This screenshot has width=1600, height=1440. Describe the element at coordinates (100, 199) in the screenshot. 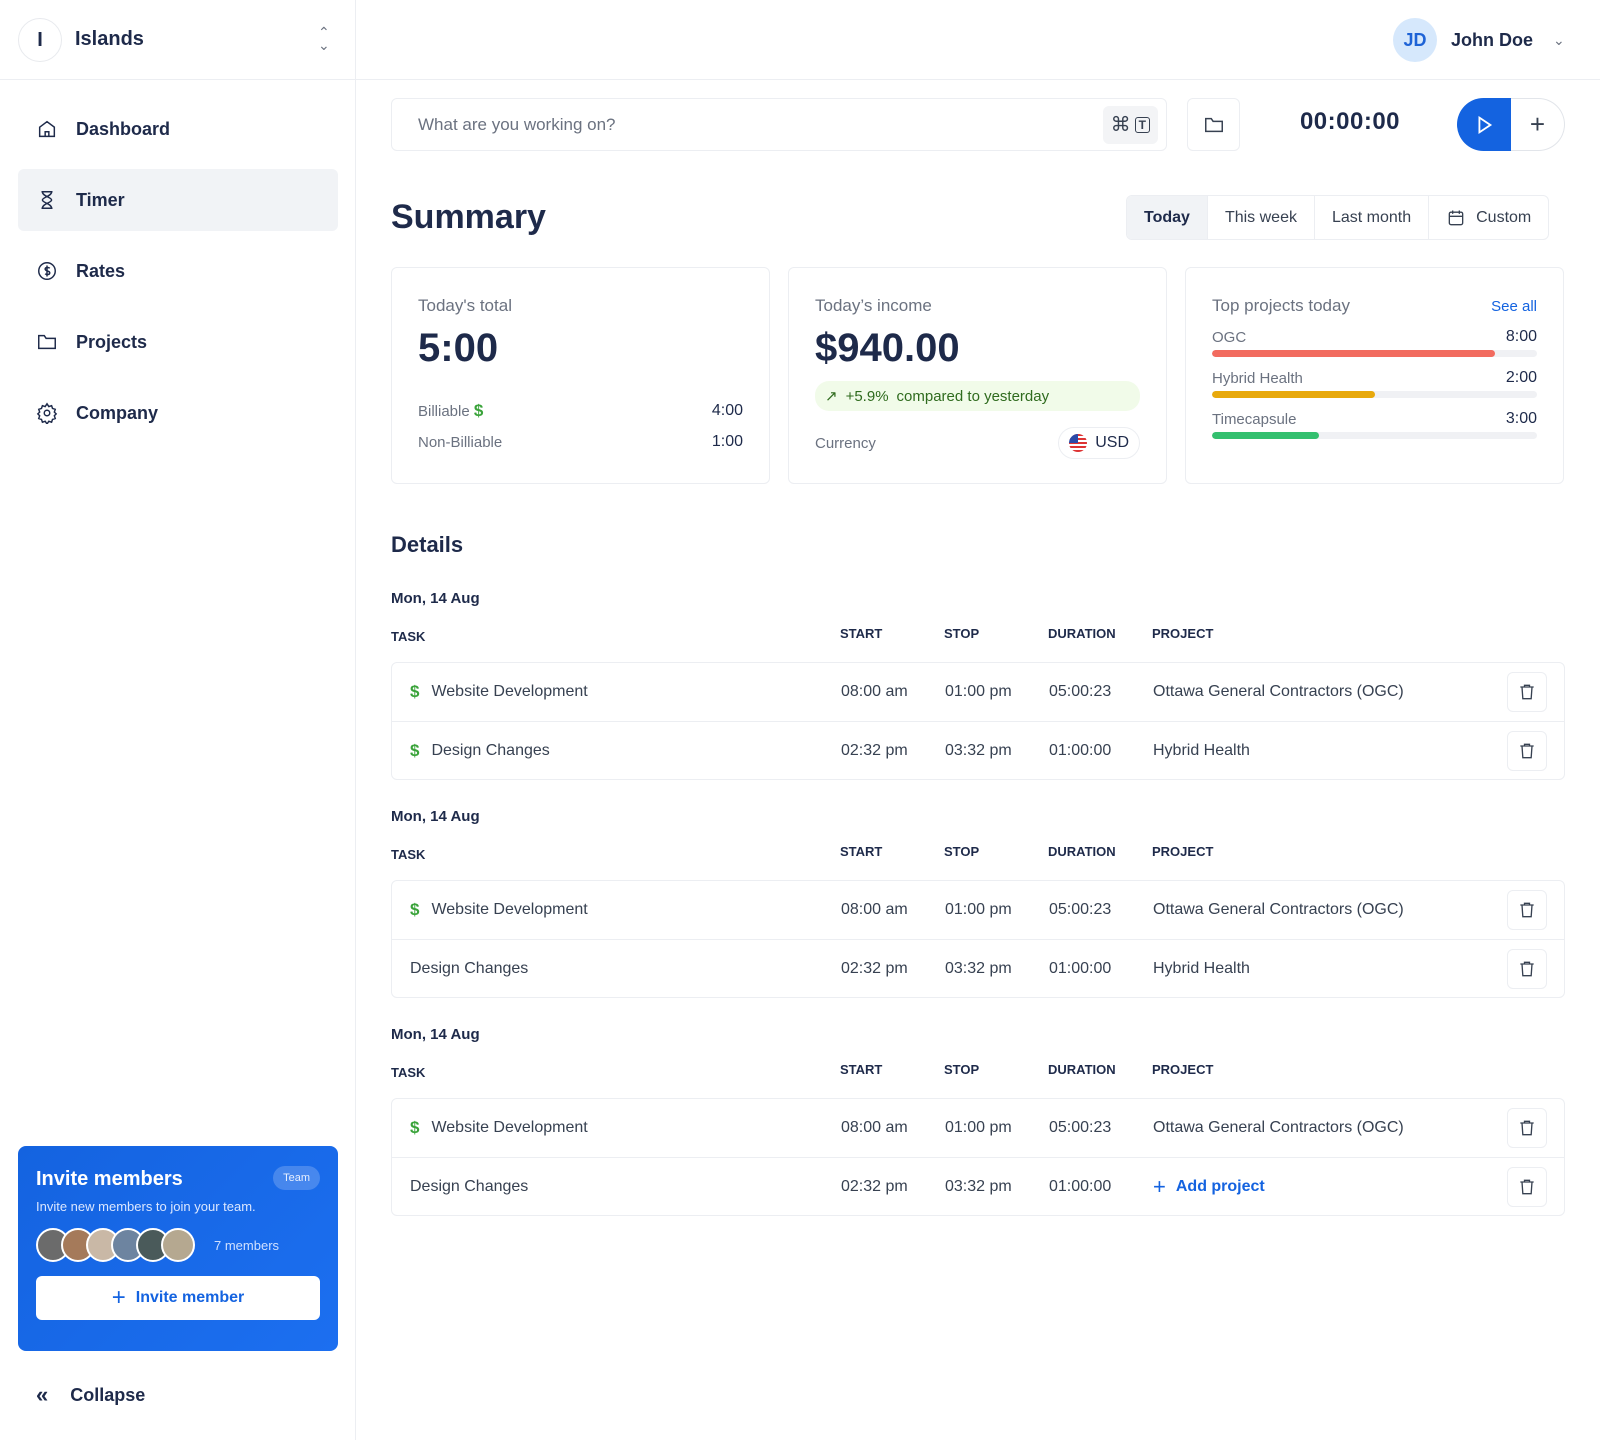

I see `sidebar-item-label: Timer` at that location.